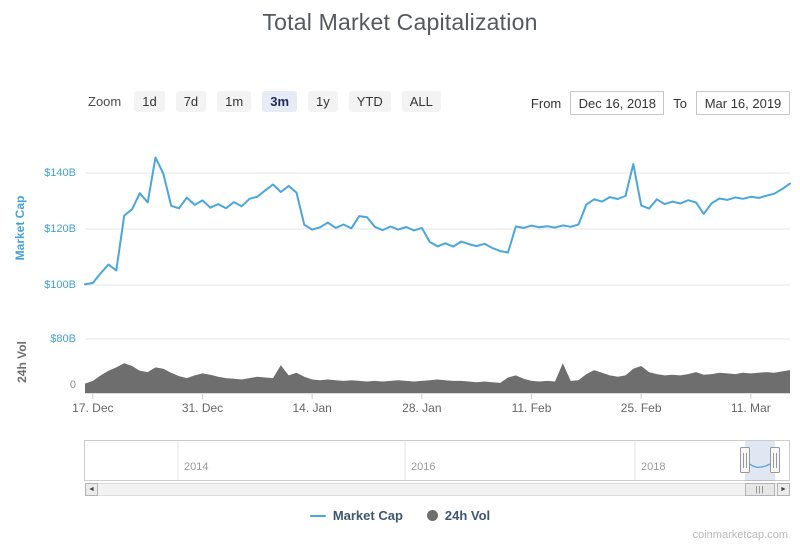 Image resolution: width=800 pixels, height=550 pixels. What do you see at coordinates (60, 285) in the screenshot?
I see `ytick-100b: $100B` at bounding box center [60, 285].